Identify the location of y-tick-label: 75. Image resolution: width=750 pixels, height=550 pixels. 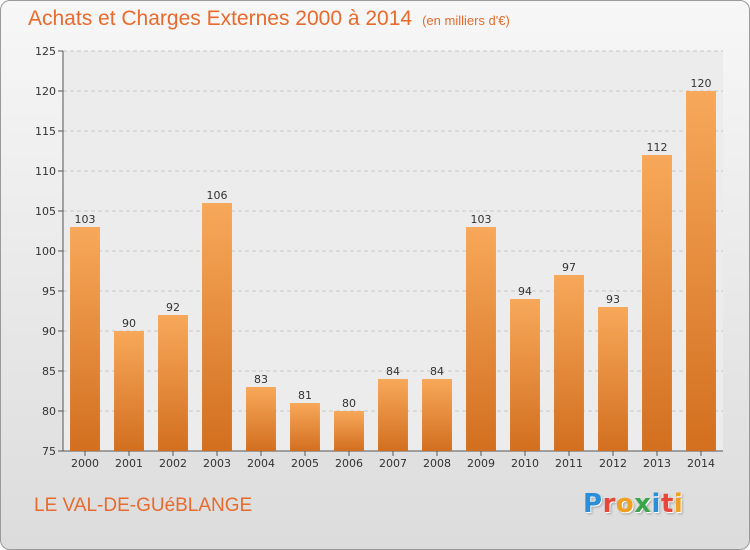
(49, 451).